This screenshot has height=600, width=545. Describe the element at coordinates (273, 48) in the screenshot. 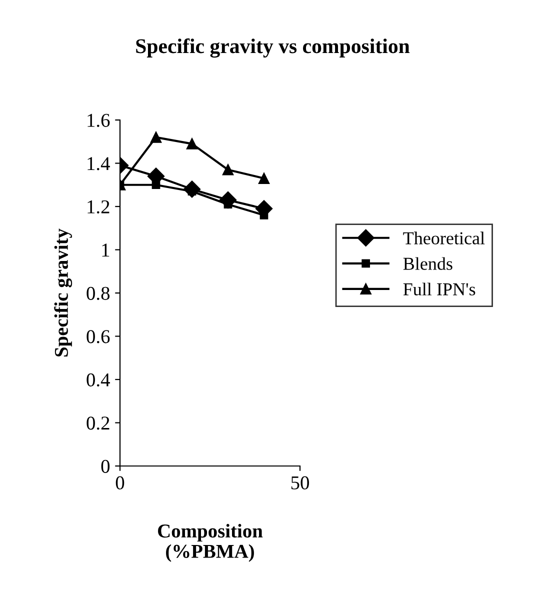

I see `chart-title: Specific gravity vs composition` at that location.